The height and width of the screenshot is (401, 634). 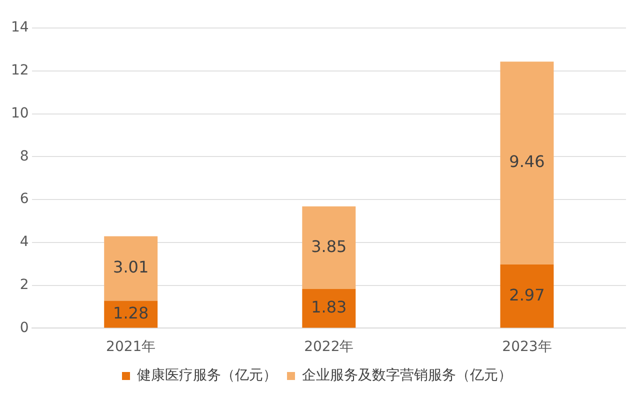 I want to click on data-label: 1.28, so click(x=131, y=312).